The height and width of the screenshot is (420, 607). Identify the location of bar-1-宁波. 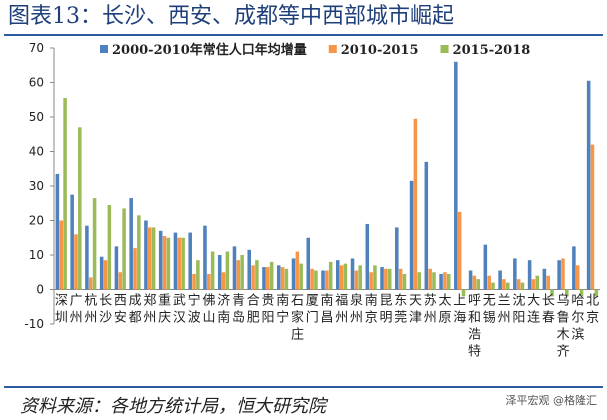
(190, 261).